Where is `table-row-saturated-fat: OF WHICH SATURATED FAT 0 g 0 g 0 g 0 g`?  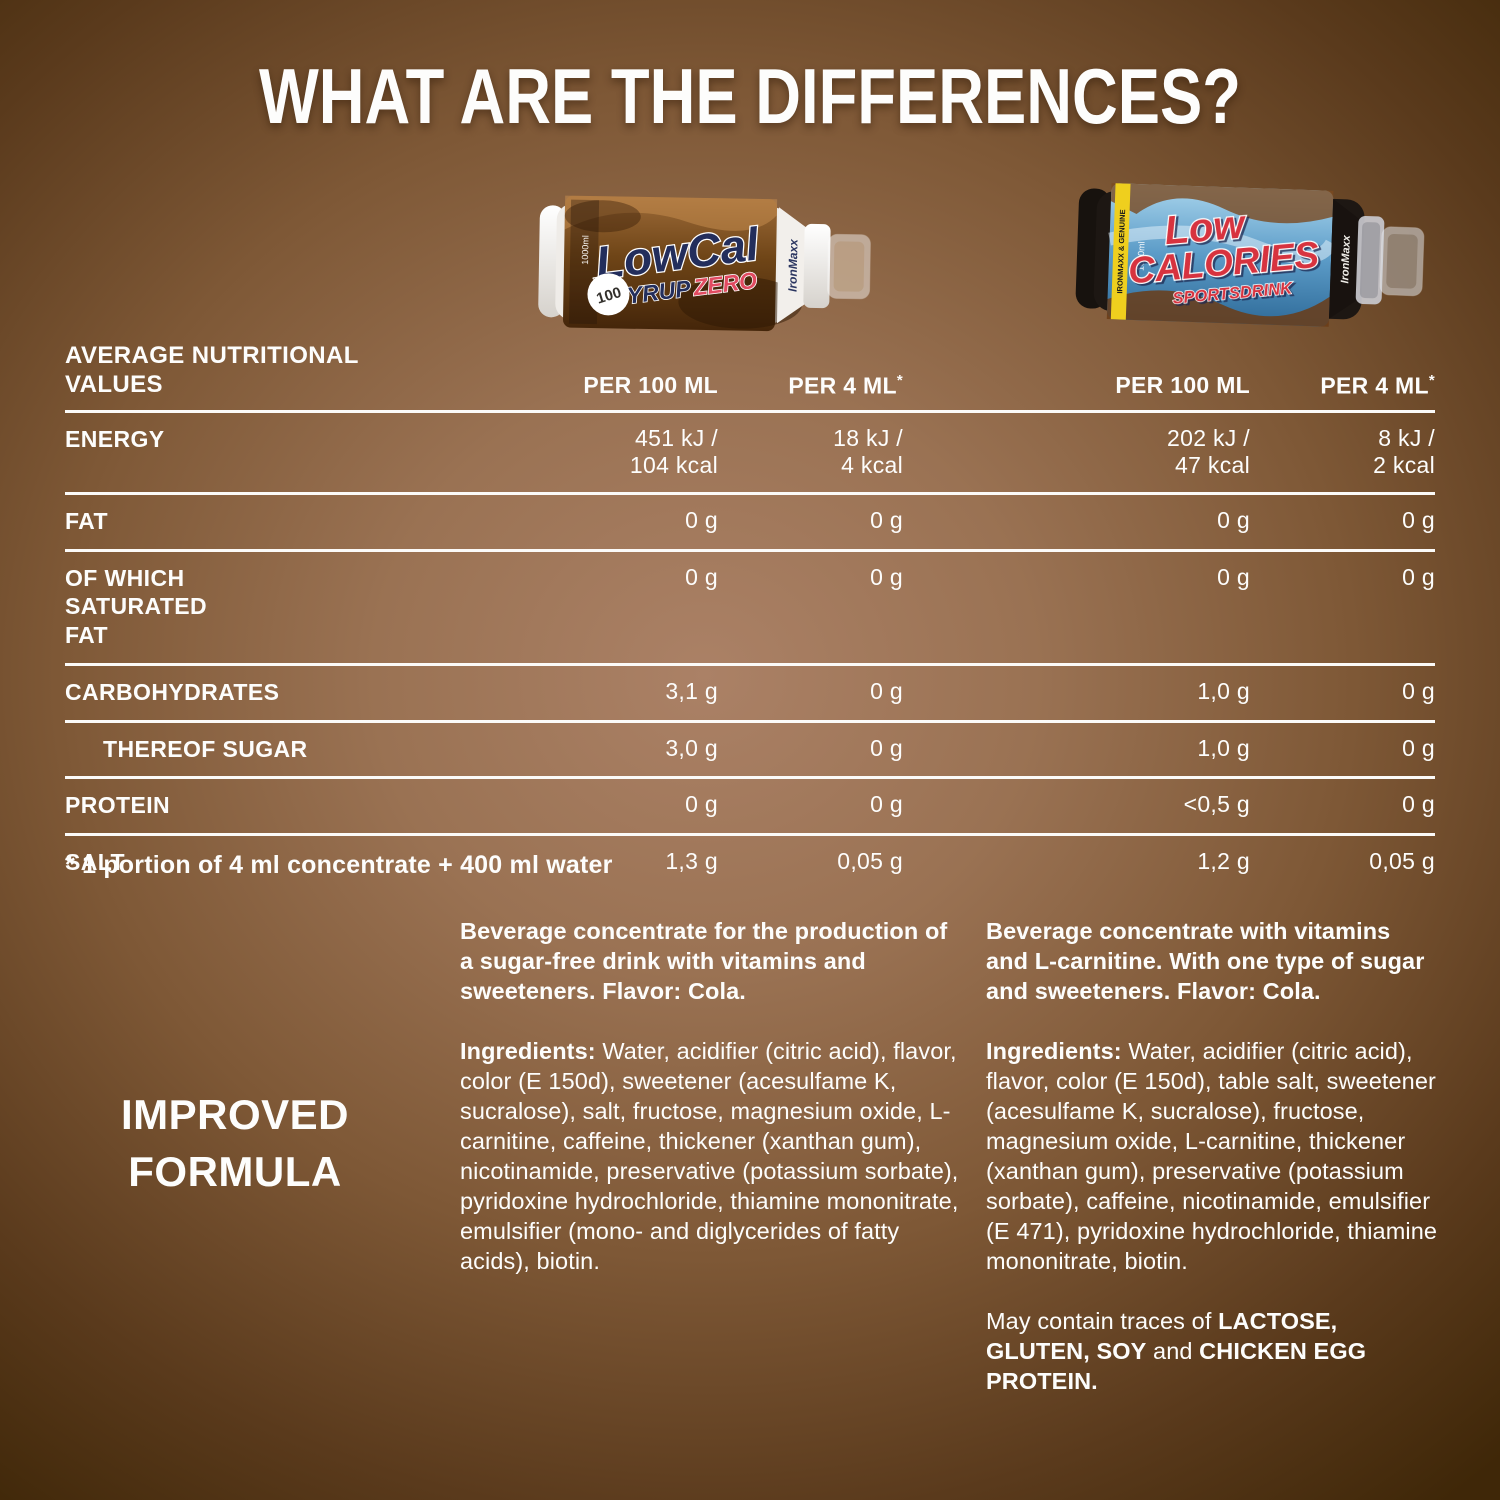 table-row-saturated-fat: OF WHICH SATURATED FAT 0 g 0 g 0 g 0 g is located at coordinates (750, 609).